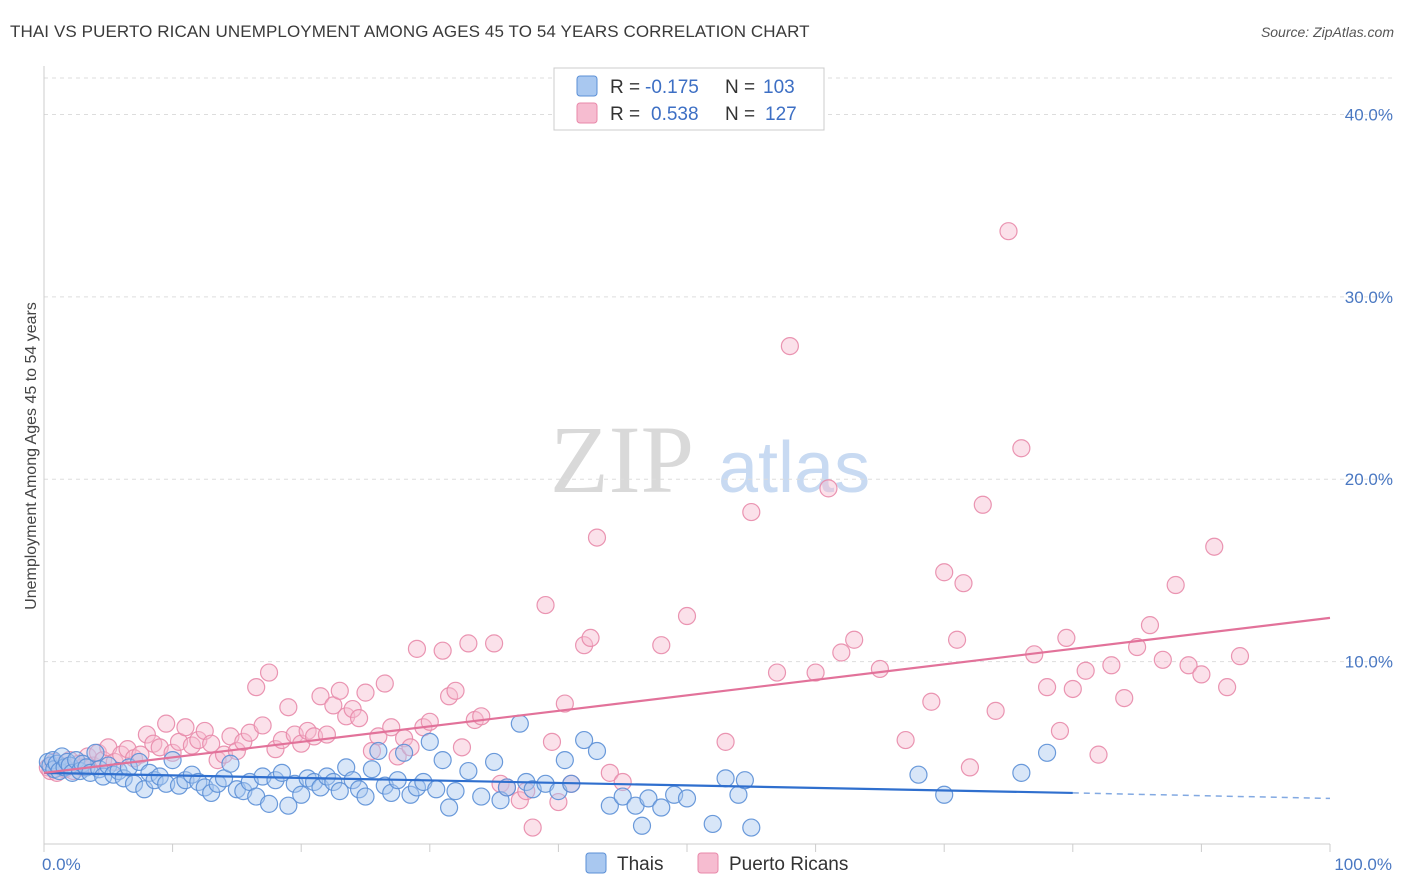 The width and height of the screenshot is (1406, 892). What do you see at coordinates (31, 456) in the screenshot?
I see `y-axis-label: Unemployment Among Ages 45 to 54 years` at bounding box center [31, 456].